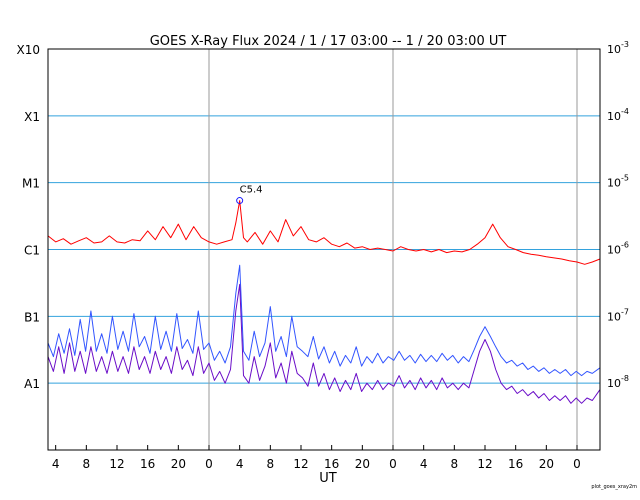 The width and height of the screenshot is (640, 500). Describe the element at coordinates (32, 117) in the screenshot. I see `left-axis-label-1: X1` at that location.